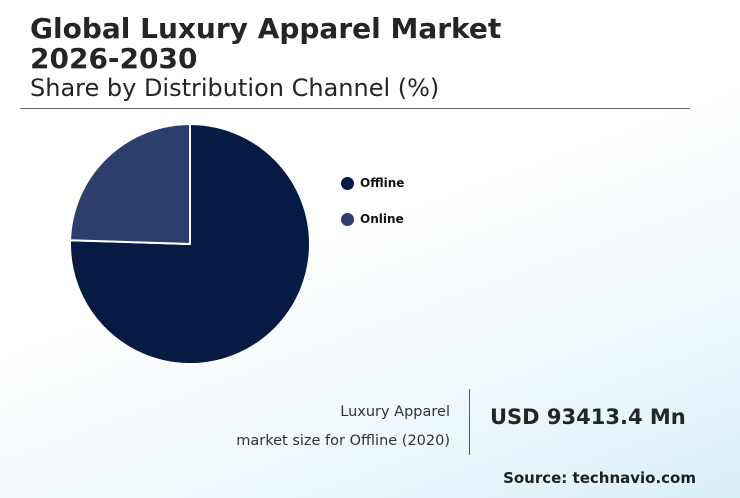 This screenshot has width=740, height=498. Describe the element at coordinates (382, 219) in the screenshot. I see `legend-label-online: Online` at that location.